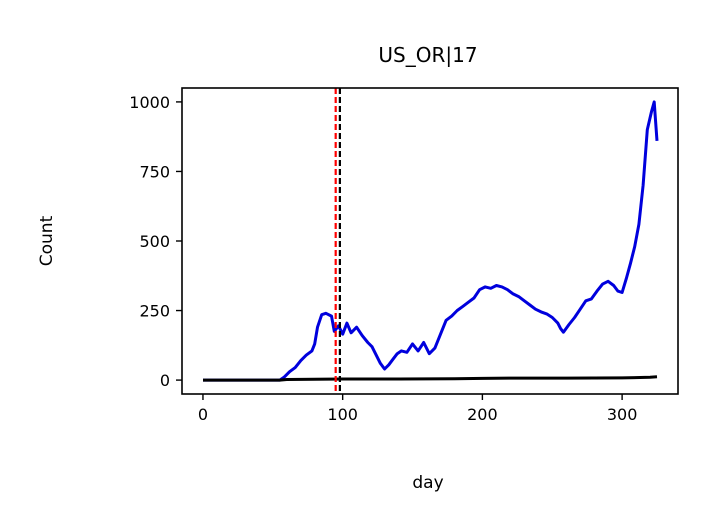 This screenshot has height=531, width=708. What do you see at coordinates (427, 483) in the screenshot?
I see `x-axis-label: day` at bounding box center [427, 483].